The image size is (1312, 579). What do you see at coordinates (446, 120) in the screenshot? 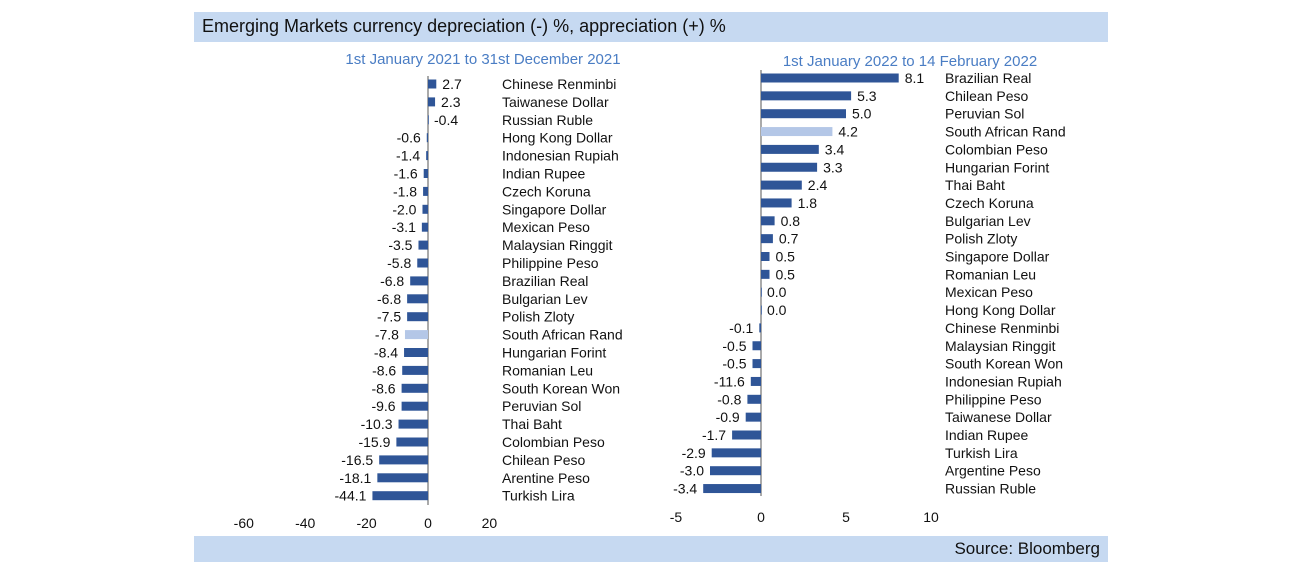
I see `value-label: -0.4` at bounding box center [446, 120].